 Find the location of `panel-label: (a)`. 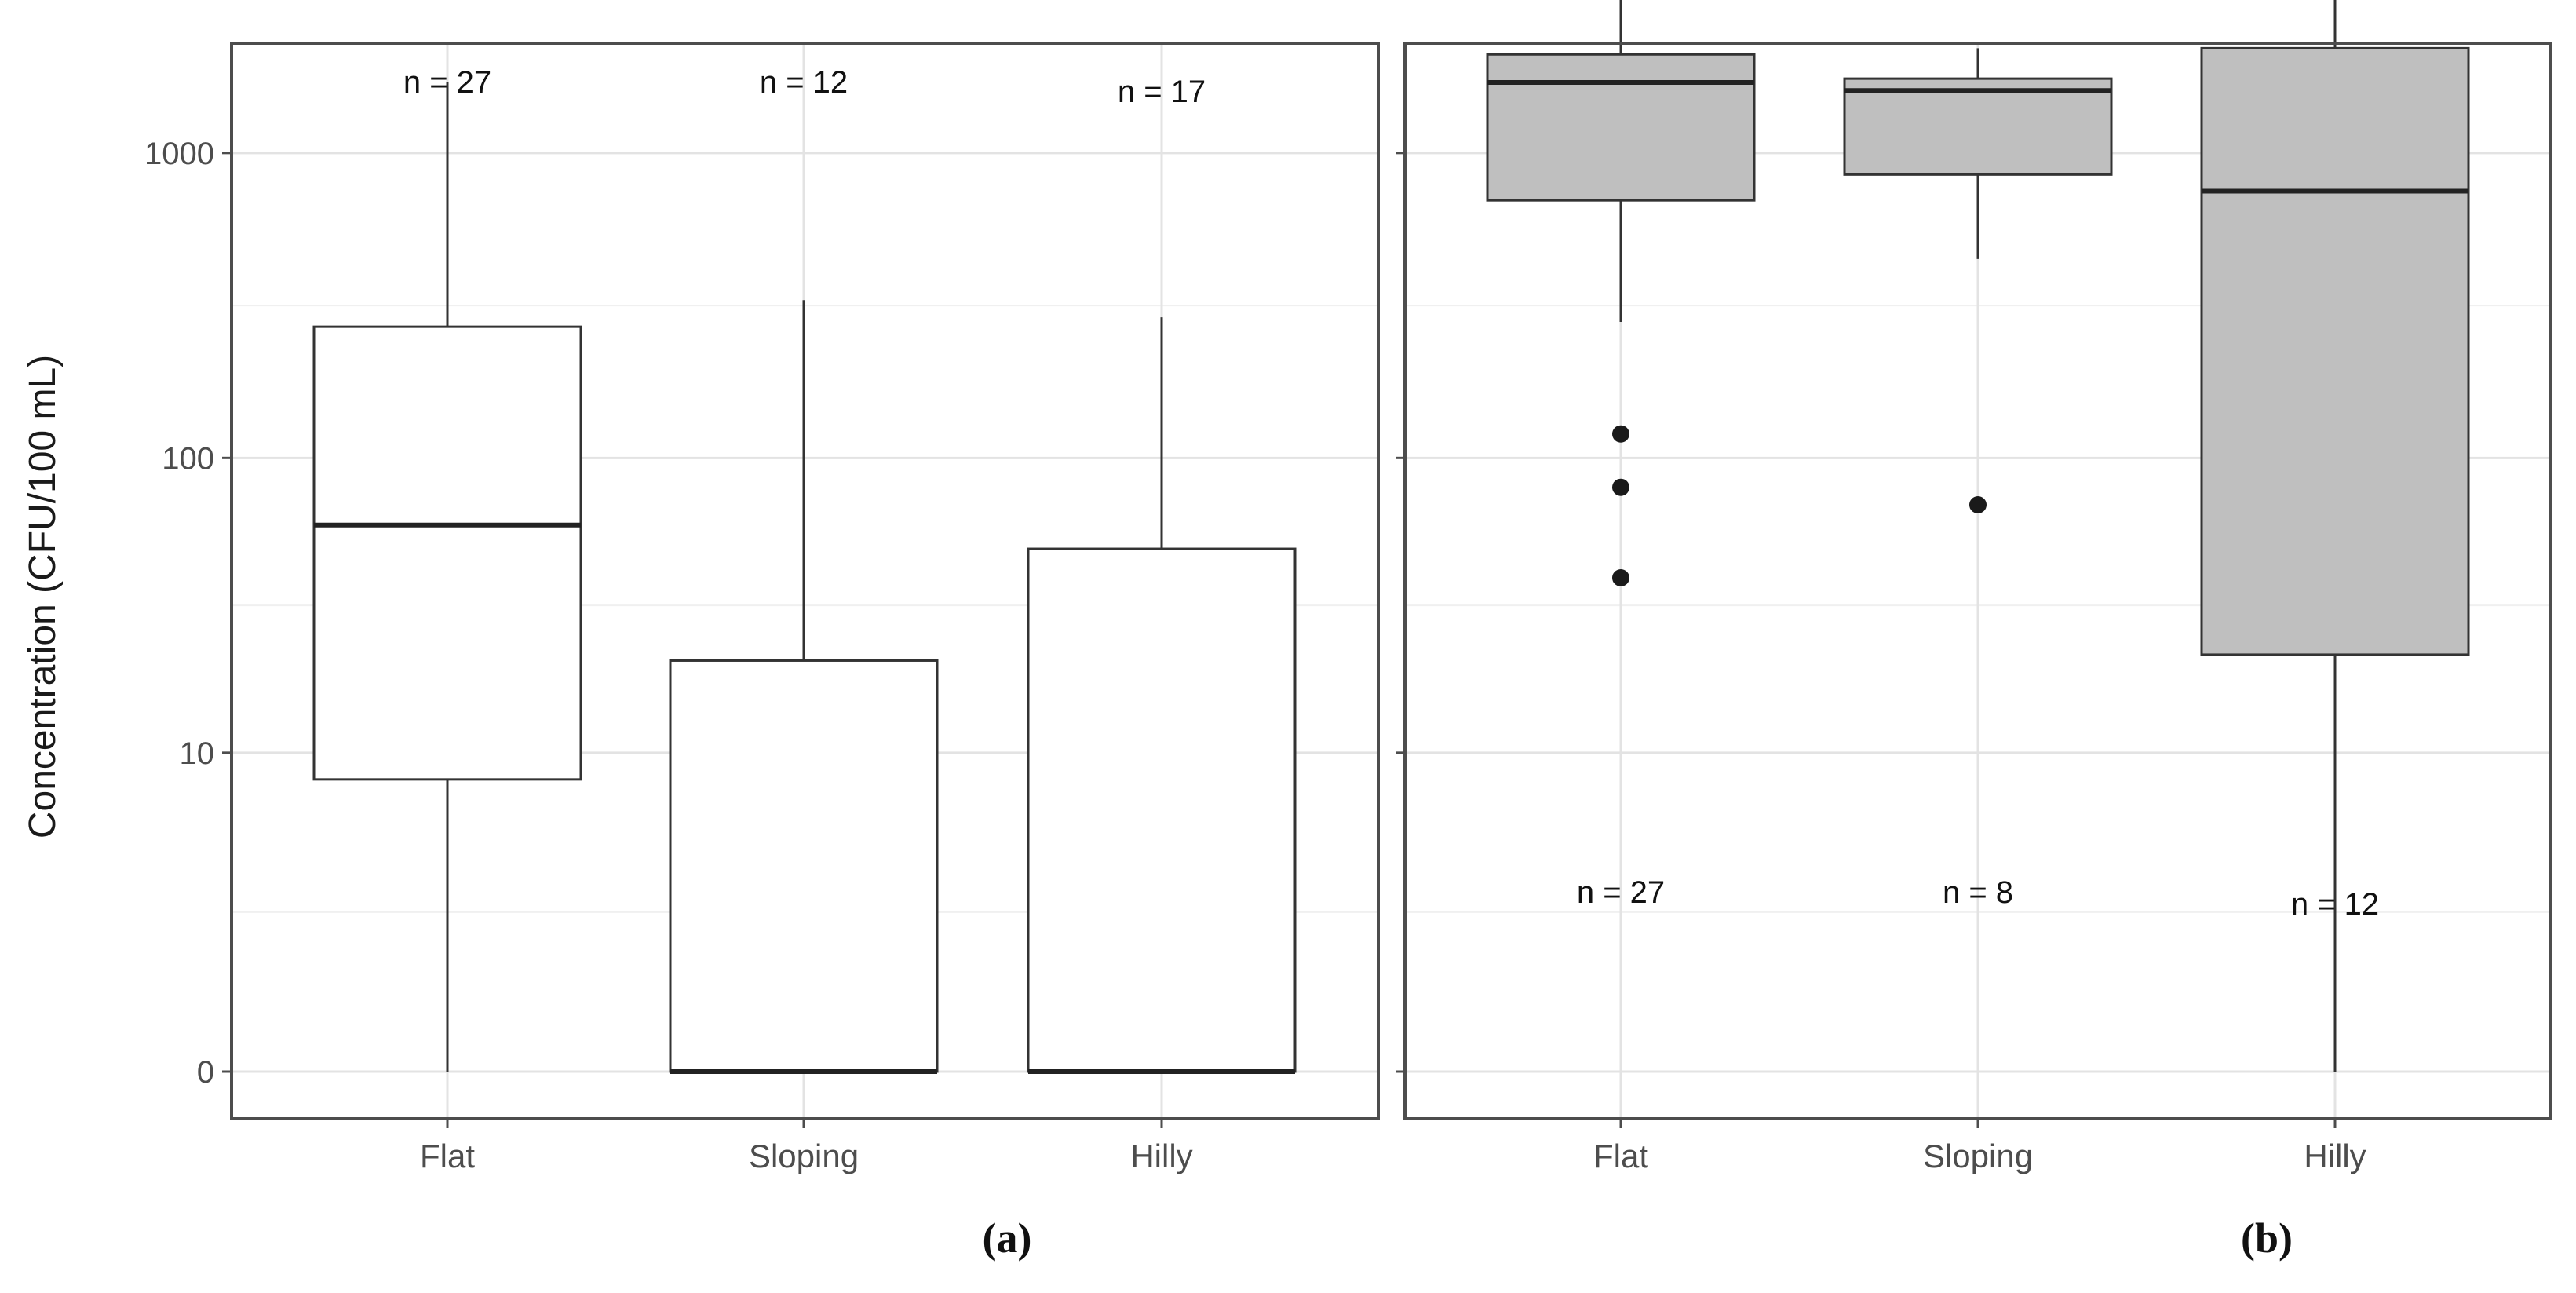

panel-label: (a) is located at coordinates (1008, 1238).